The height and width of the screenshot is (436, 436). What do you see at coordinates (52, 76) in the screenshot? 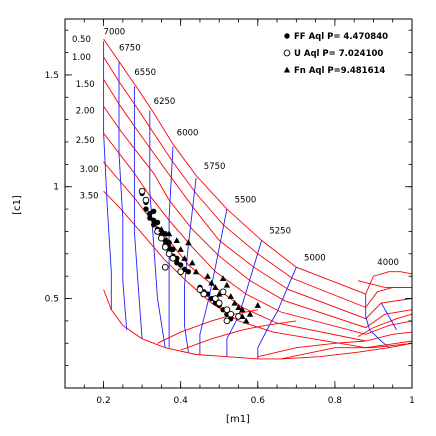
I see `y-tick-label: 1.5` at bounding box center [52, 76].